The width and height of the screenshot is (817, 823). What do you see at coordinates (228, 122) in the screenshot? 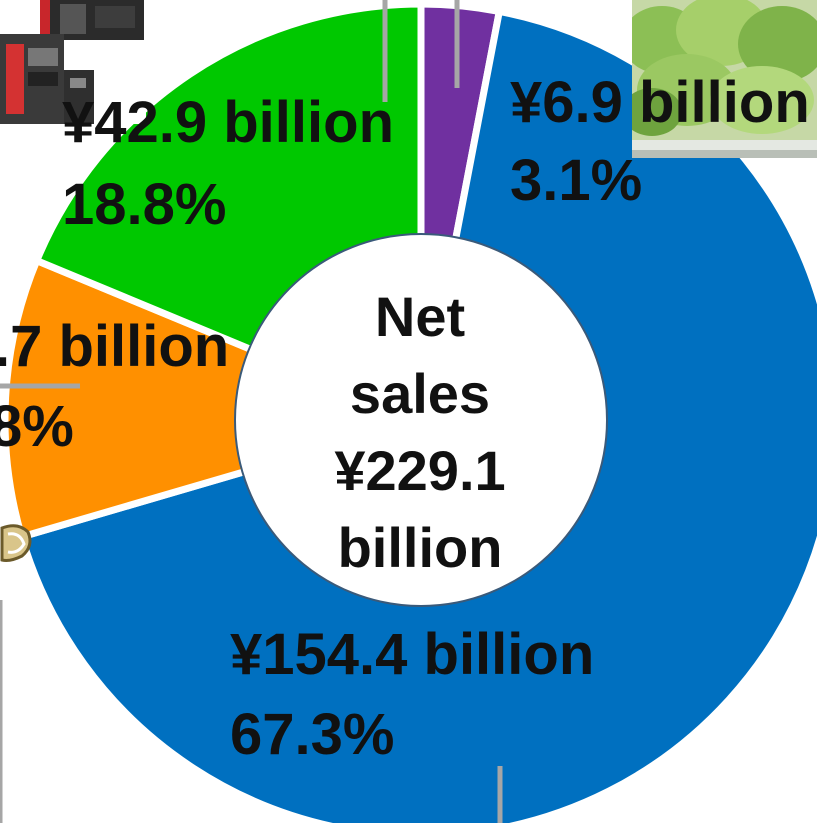
I see `label-green-value: ¥42.9 billion` at bounding box center [228, 122].